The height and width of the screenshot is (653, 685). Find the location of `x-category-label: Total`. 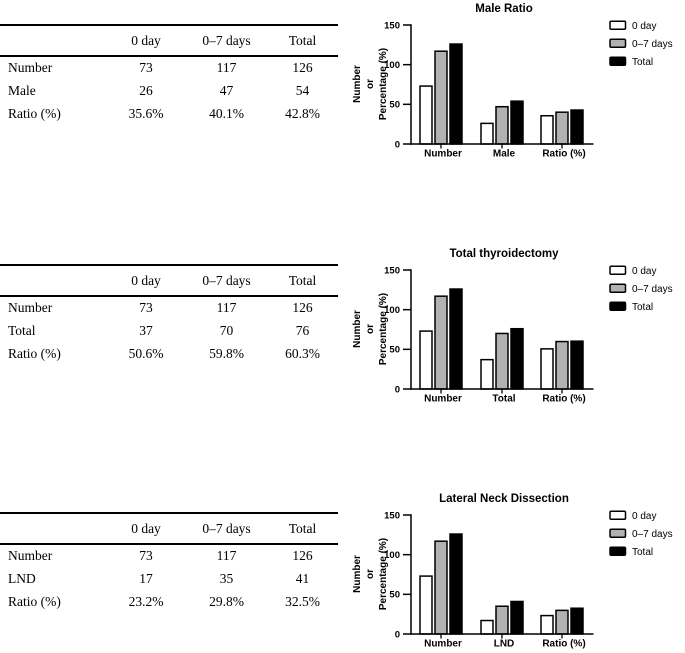

x-category-label: Total is located at coordinates (503, 399).